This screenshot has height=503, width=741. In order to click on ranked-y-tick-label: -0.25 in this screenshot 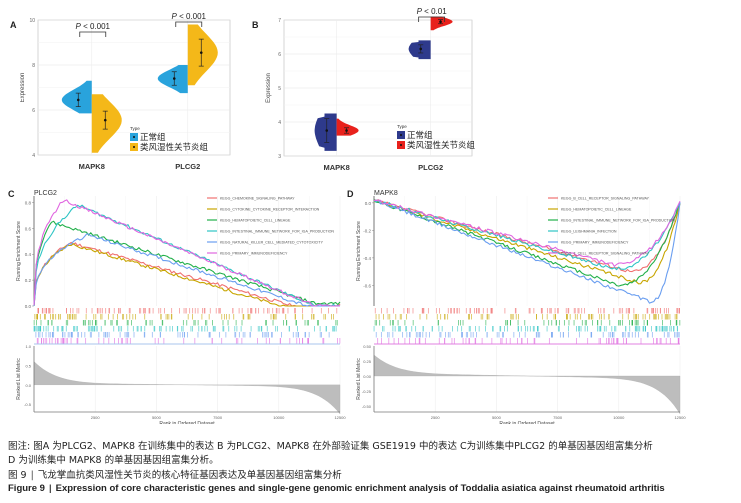, I will do `click(367, 391)`.